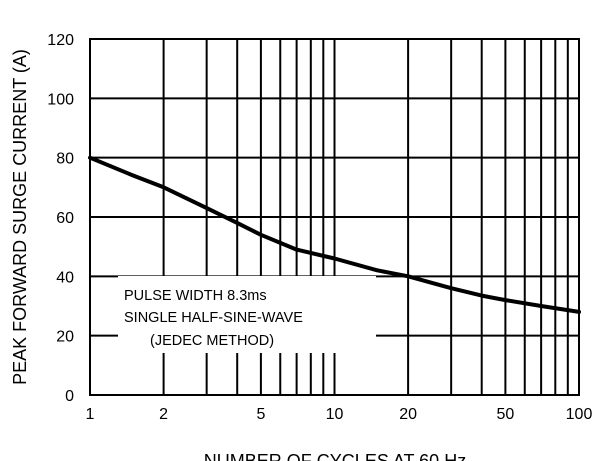 Image resolution: width=597 pixels, height=461 pixels. Describe the element at coordinates (65, 218) in the screenshot. I see `y-tick-label: 60` at that location.